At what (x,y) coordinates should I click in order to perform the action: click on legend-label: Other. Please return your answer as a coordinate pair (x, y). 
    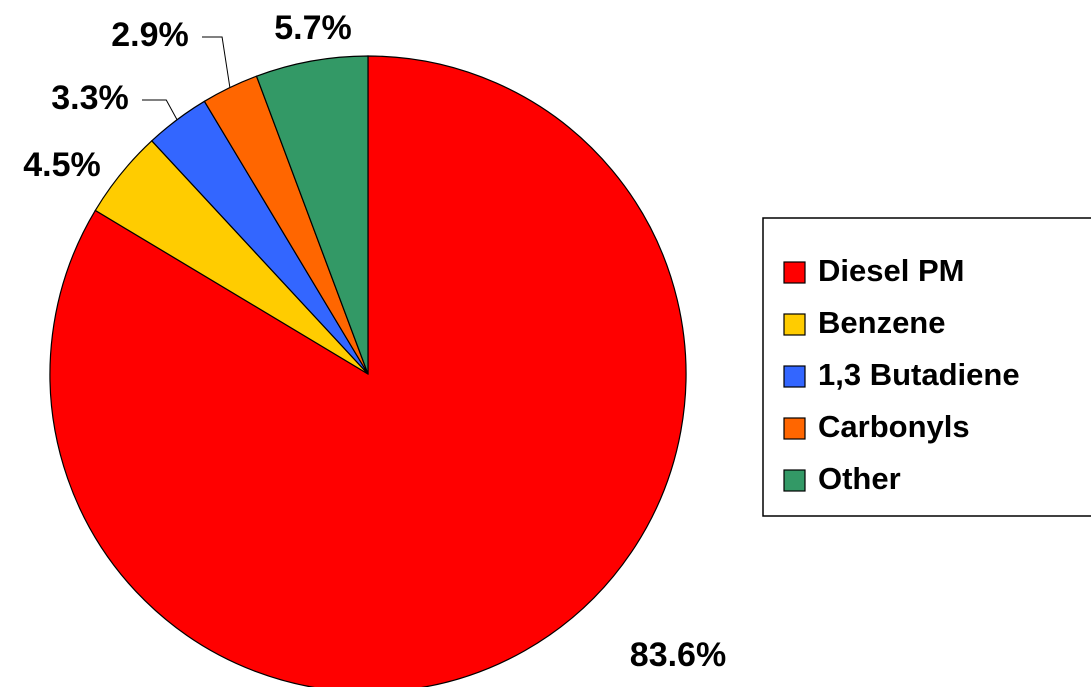
    Looking at the image, I should click on (859, 478).